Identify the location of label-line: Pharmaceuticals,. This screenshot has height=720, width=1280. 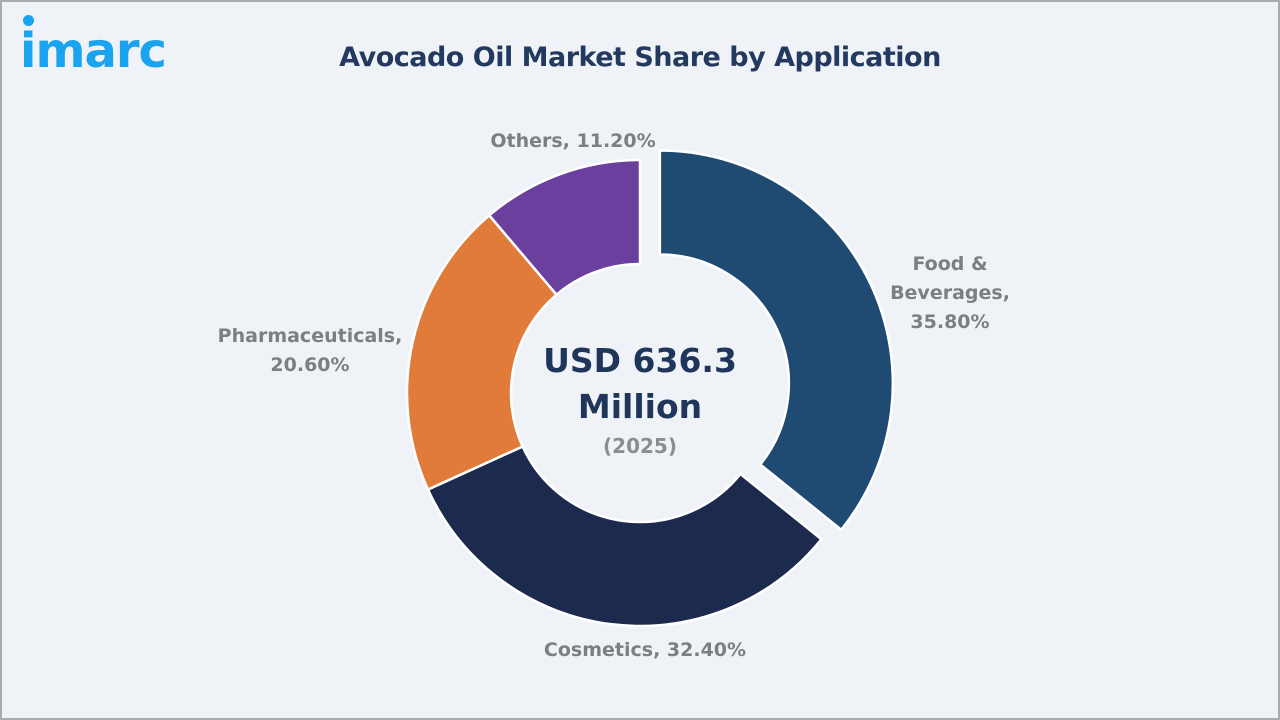
(310, 336).